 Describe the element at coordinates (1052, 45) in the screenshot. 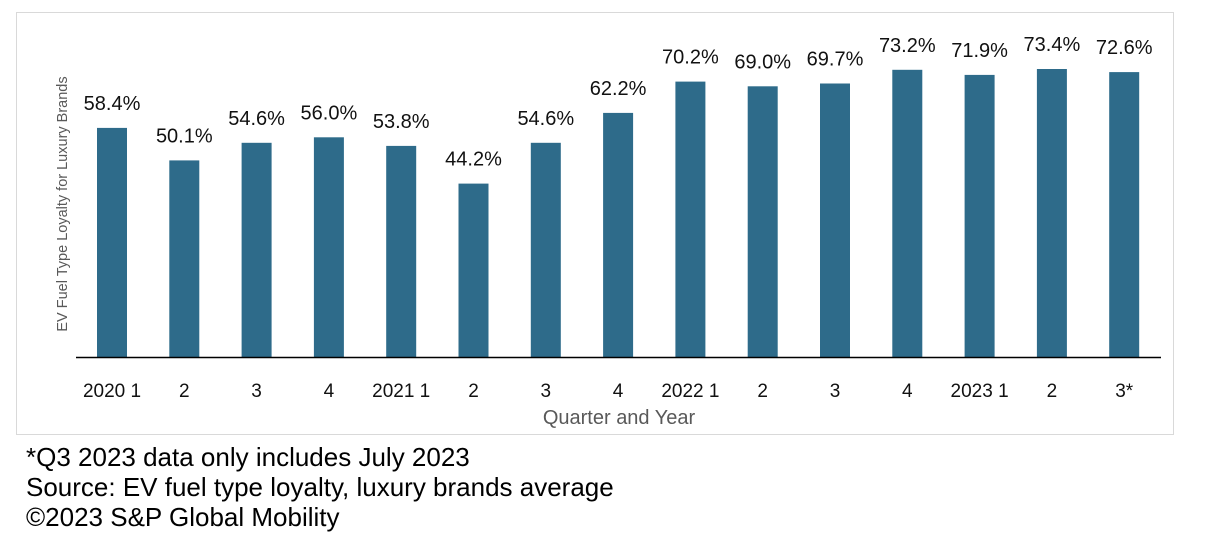

I see `bar-value-label: 73.4%` at that location.